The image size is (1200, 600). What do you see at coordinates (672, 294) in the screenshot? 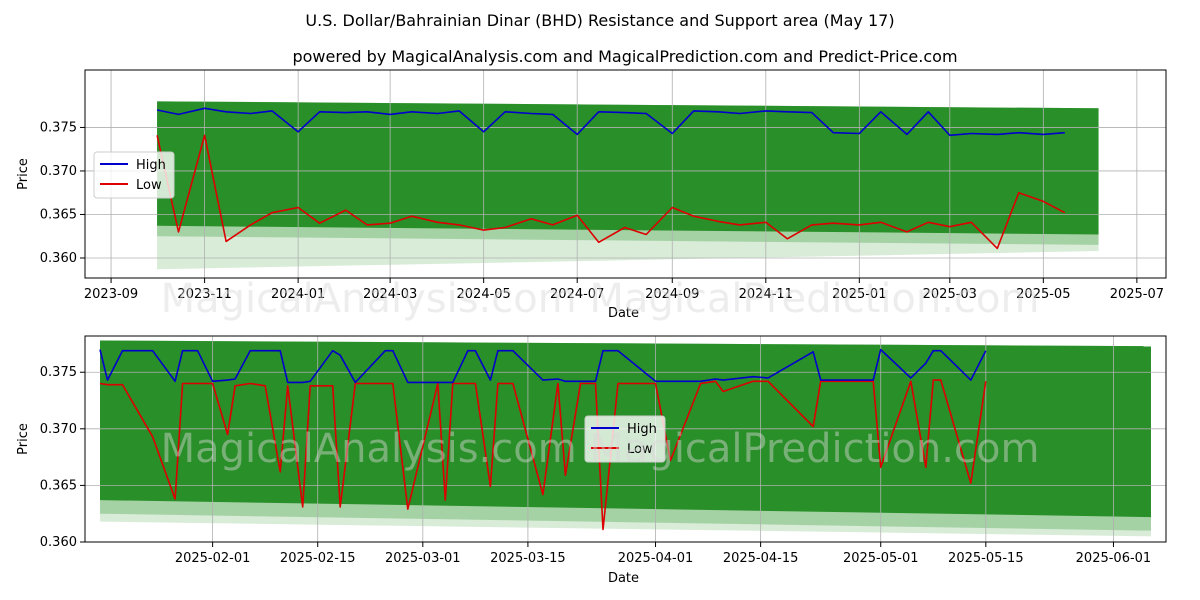
I see `x-tick-label: 2024-09` at bounding box center [672, 294].